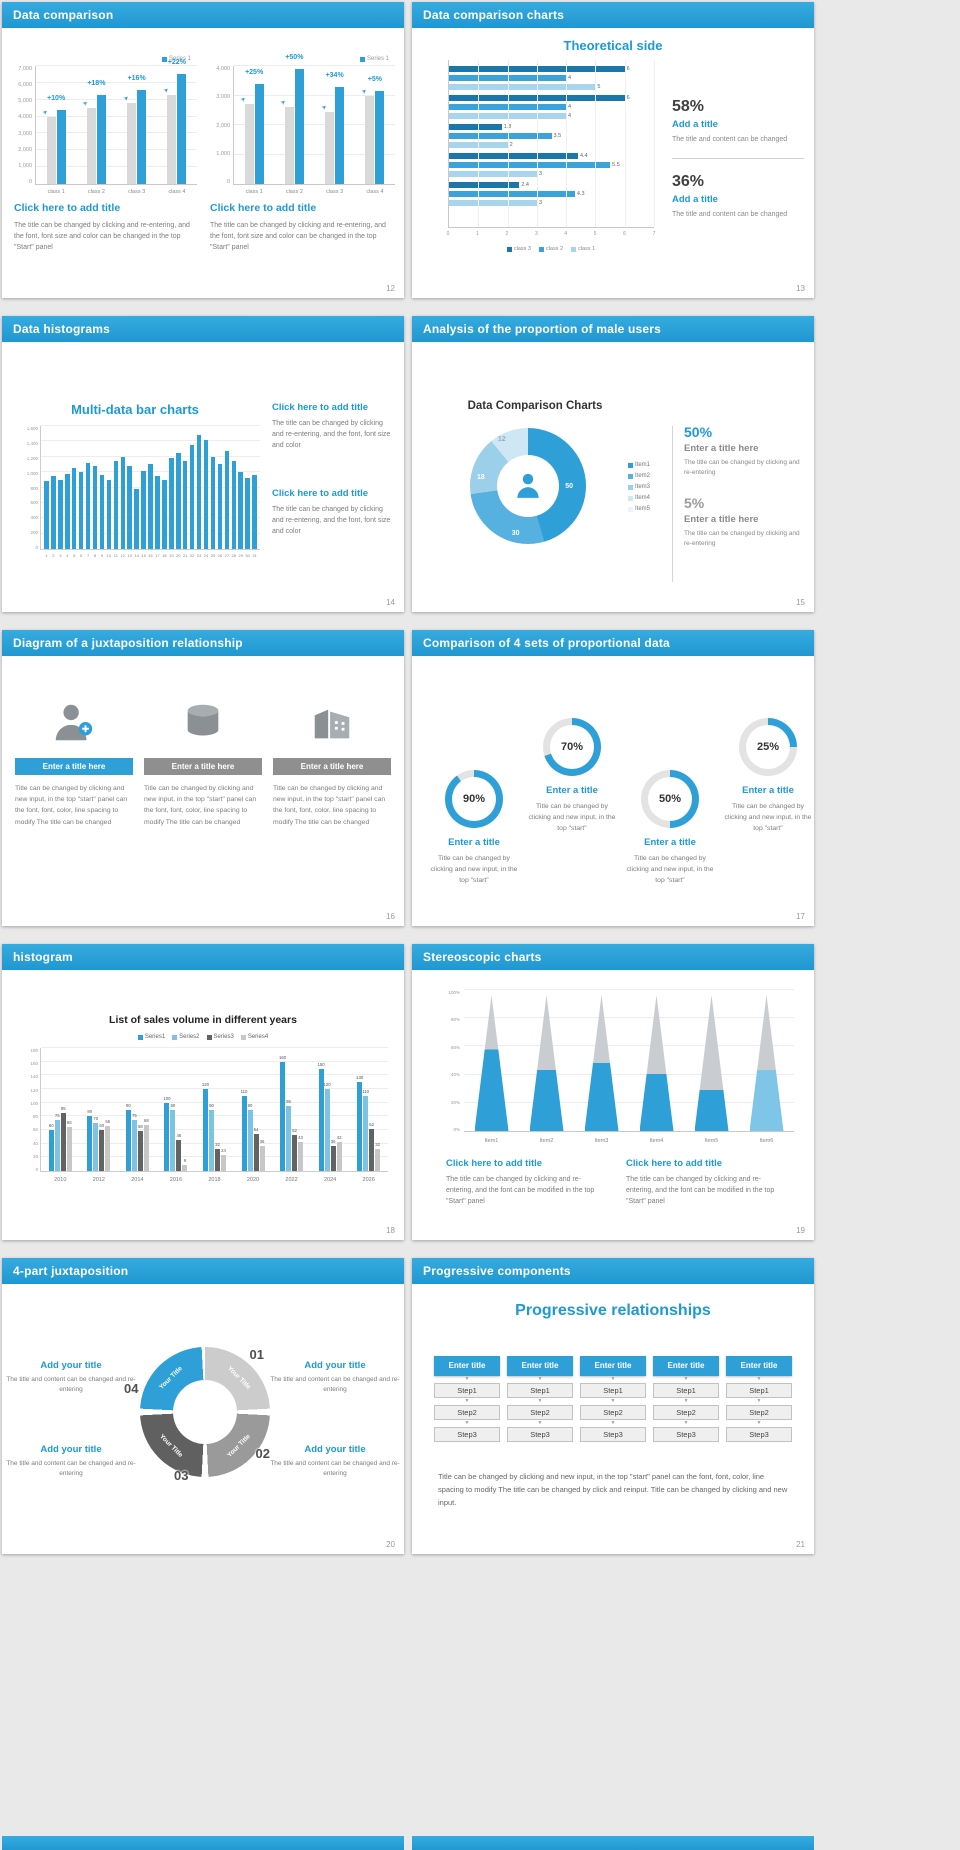  I want to click on legend-item: class 2, so click(550, 249).